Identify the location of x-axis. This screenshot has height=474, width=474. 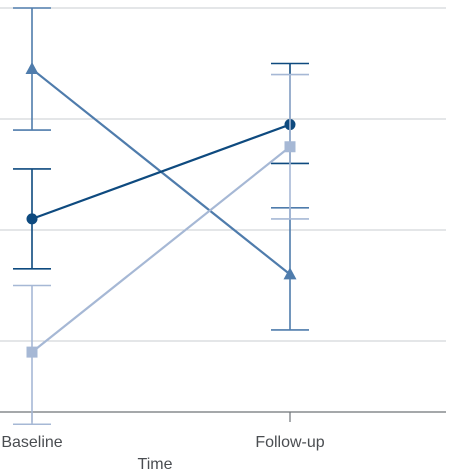
(223, 416).